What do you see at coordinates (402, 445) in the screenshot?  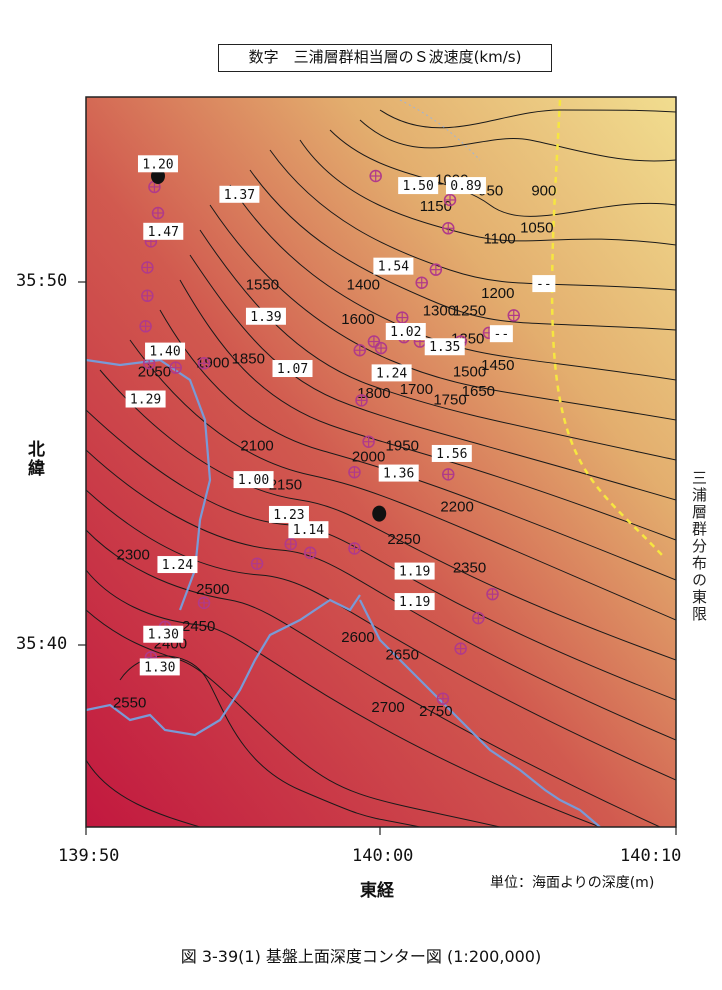 I see `contour-label: 1950` at bounding box center [402, 445].